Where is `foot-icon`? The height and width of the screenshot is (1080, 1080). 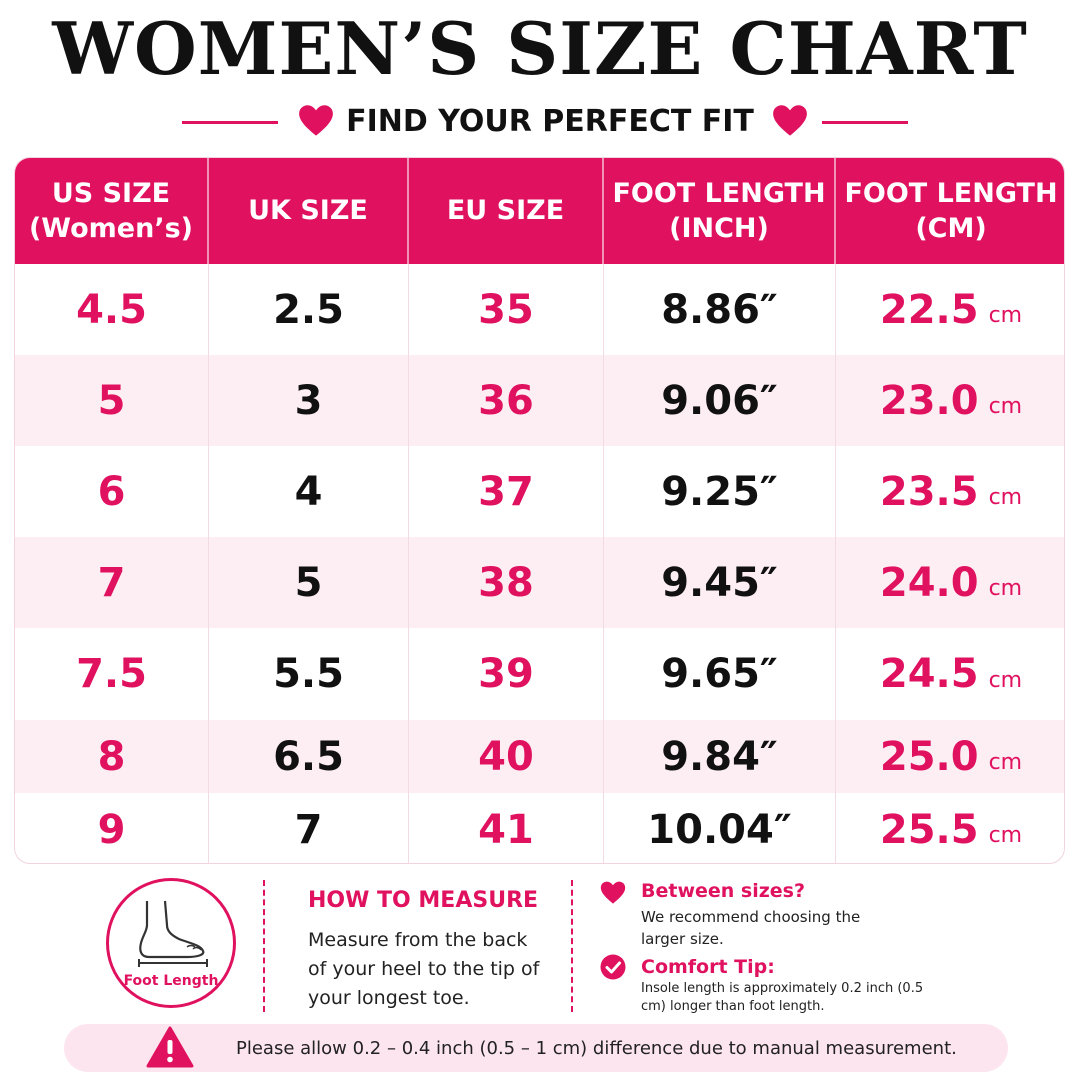 foot-icon is located at coordinates (173, 933).